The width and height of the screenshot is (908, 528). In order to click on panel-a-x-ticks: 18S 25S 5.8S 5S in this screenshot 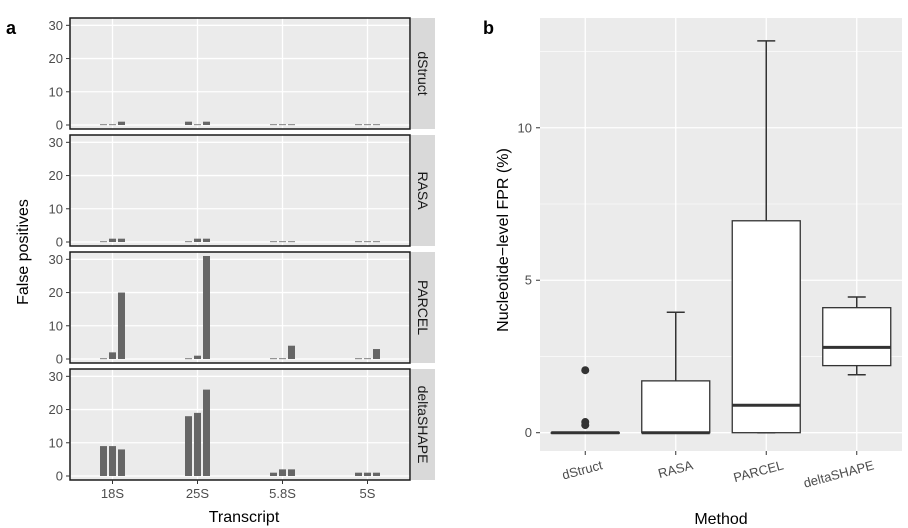, I will do `click(238, 490)`.